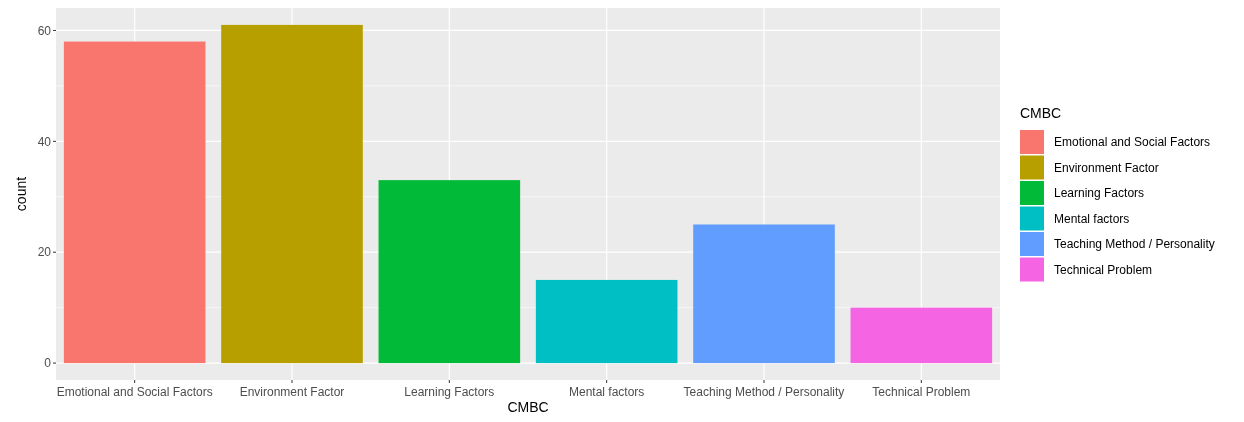 This screenshot has height=422, width=1244. What do you see at coordinates (528, 407) in the screenshot?
I see `x-axis-title: CMBC` at bounding box center [528, 407].